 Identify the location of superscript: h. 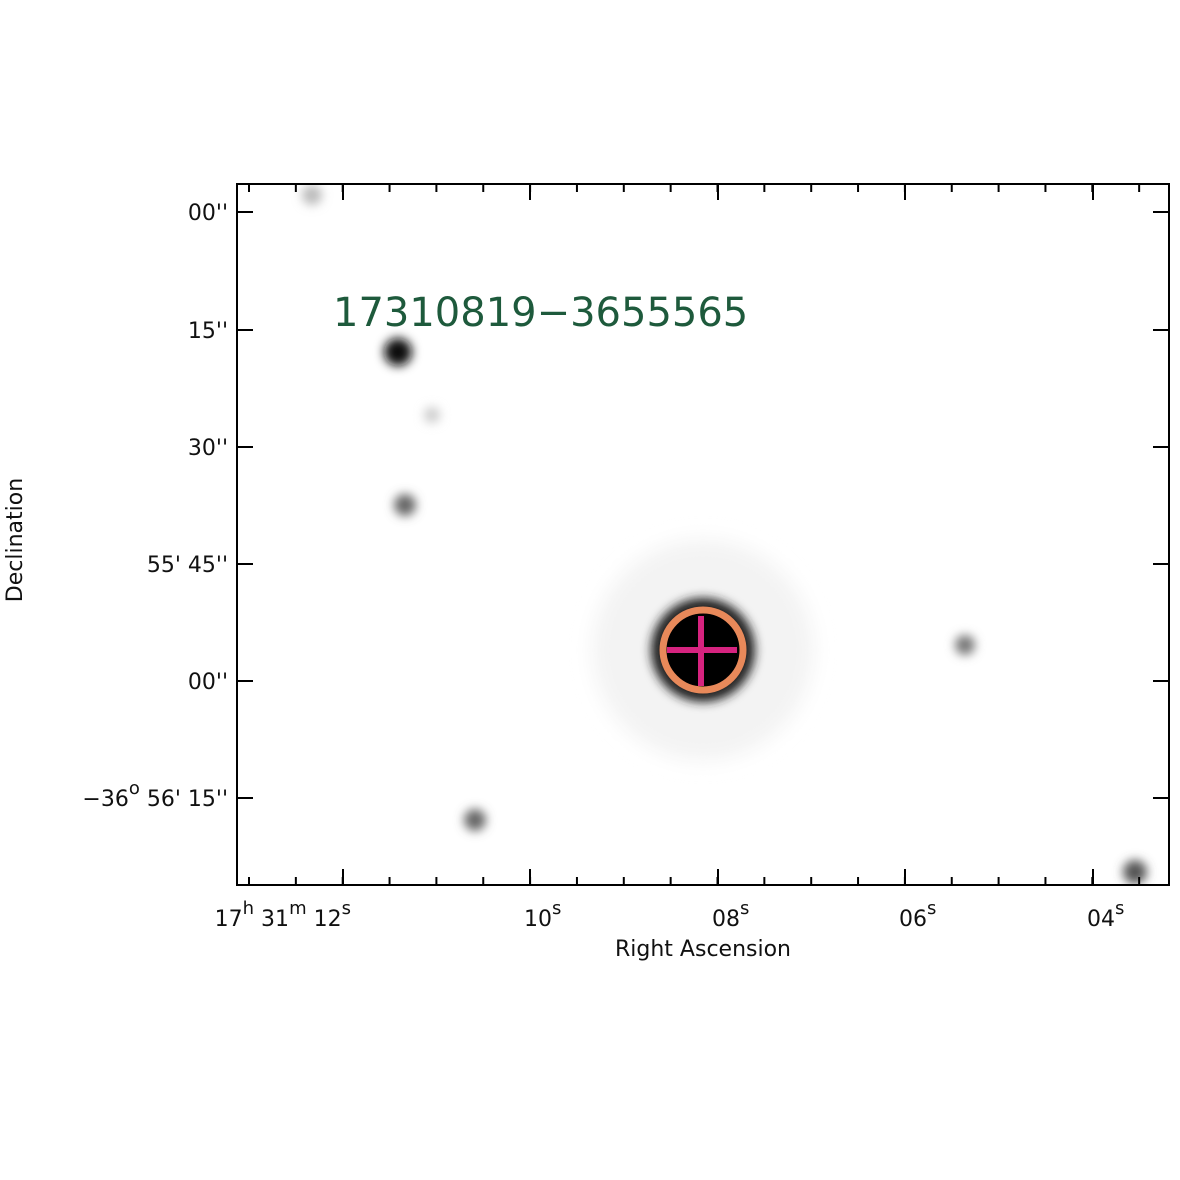
(248, 908).